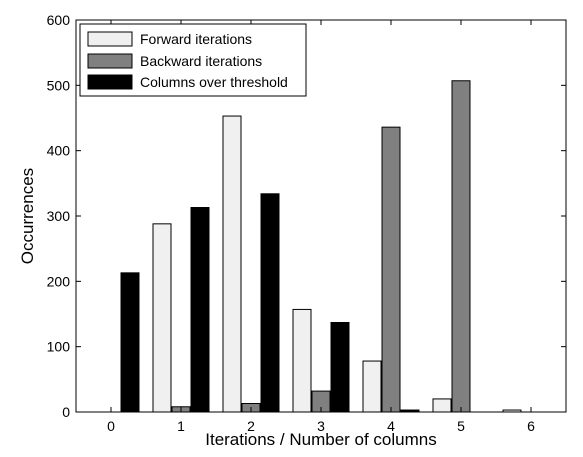  Describe the element at coordinates (27, 216) in the screenshot. I see `y-axis-label: Occurrences` at that location.